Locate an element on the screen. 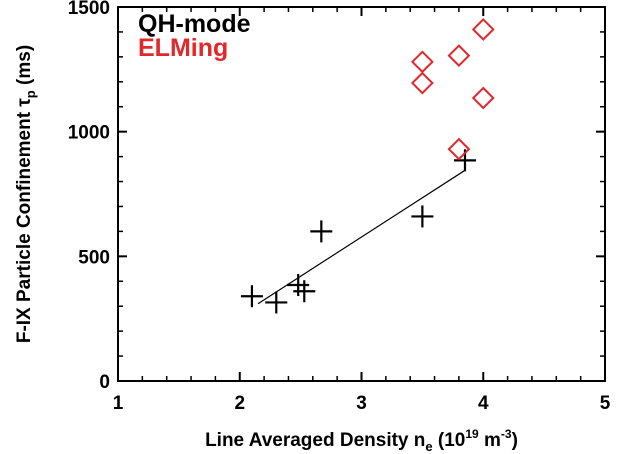 This screenshot has height=454, width=622. y-tick-label: 500 is located at coordinates (94, 257).